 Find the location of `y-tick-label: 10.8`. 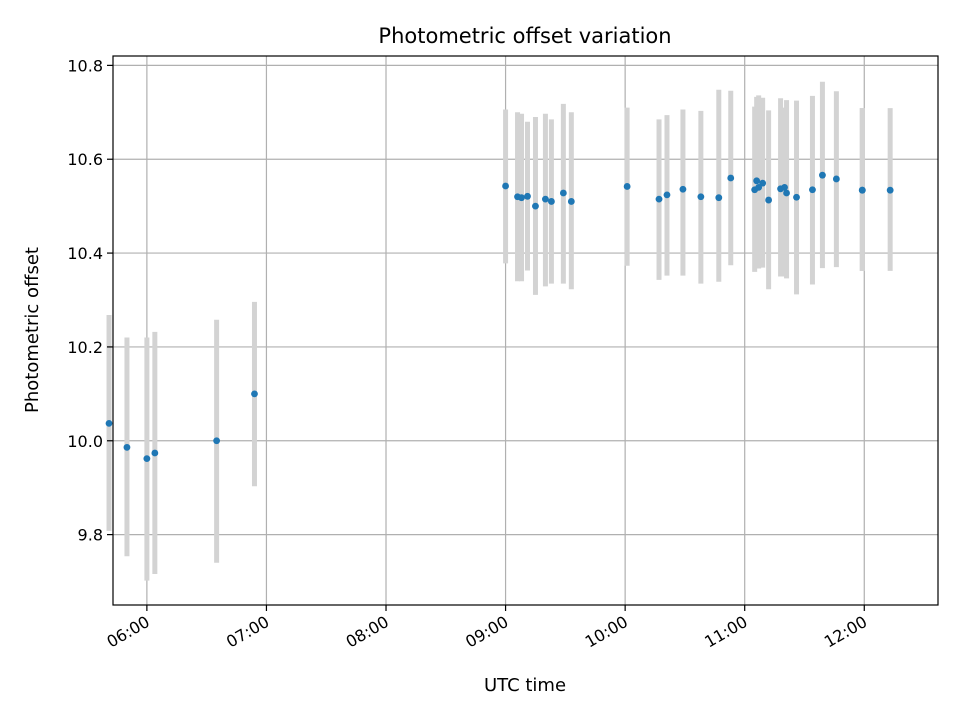

y-tick-label: 10.8 is located at coordinates (85, 65).